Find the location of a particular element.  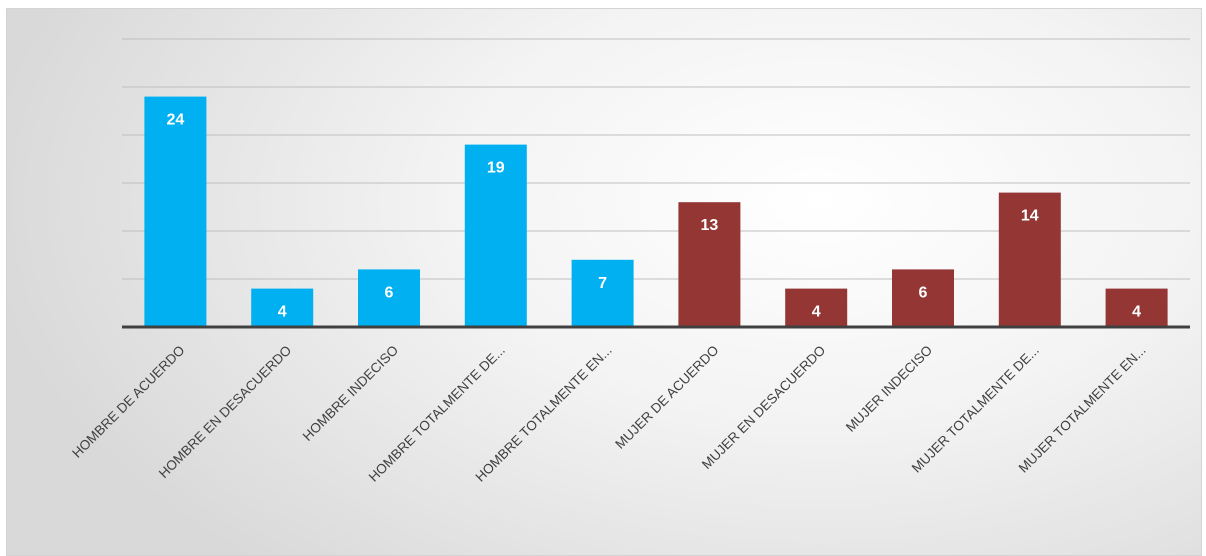

bar-value-label: 7 is located at coordinates (602, 283).